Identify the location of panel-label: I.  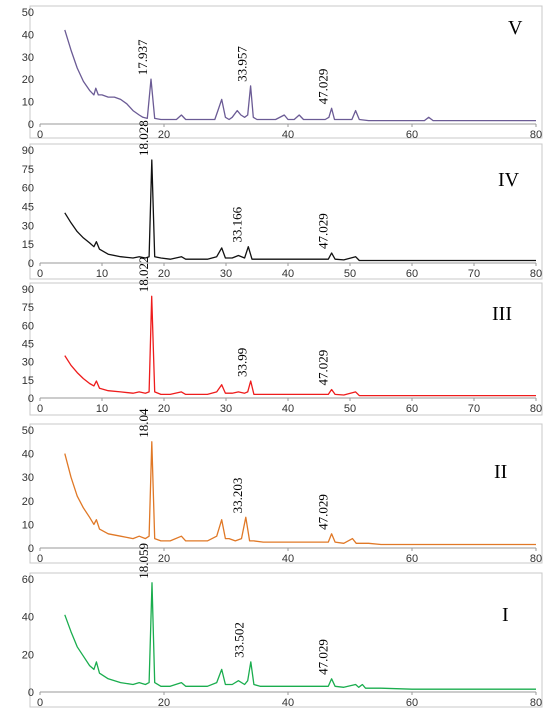
(505, 615).